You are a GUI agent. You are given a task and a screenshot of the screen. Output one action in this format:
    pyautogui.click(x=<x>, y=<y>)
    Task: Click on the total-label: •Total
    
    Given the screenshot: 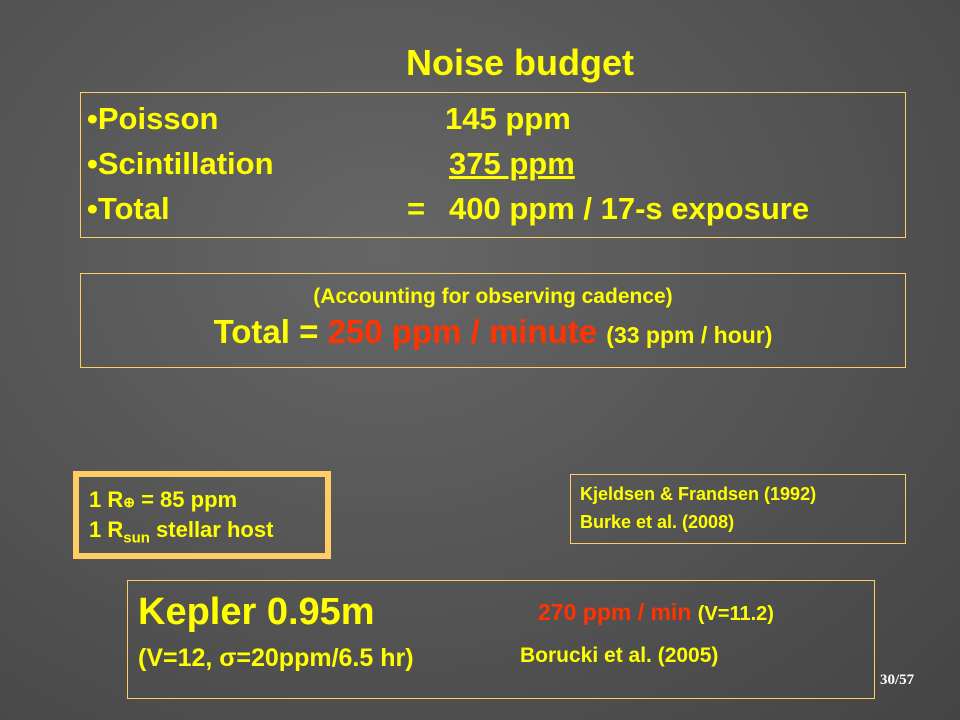 What is the action you would take?
    pyautogui.click(x=128, y=208)
    